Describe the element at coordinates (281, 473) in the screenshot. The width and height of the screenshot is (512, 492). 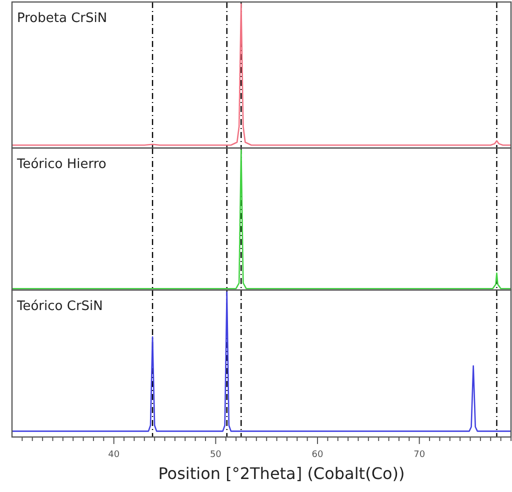
I see `x-axis-title: Position [°2Theta] (Cobalt(Co))` at that location.